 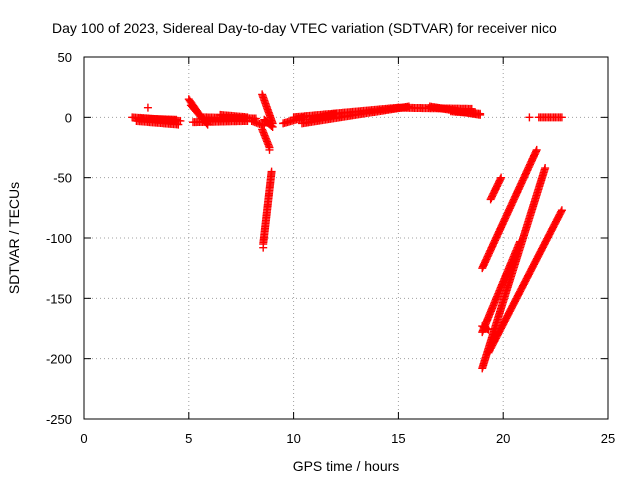 I want to click on y-tick-label: -150, so click(x=59, y=298).